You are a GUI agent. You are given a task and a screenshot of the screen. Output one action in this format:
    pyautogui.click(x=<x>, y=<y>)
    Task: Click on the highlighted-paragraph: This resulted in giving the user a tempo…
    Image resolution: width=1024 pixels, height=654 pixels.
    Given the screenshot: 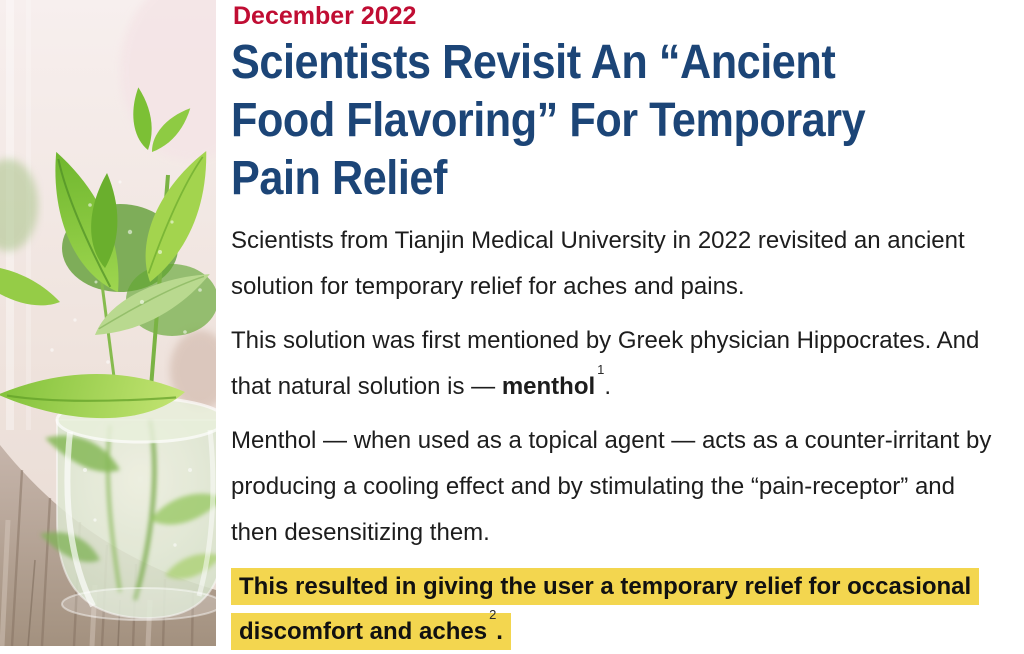 What is the action you would take?
    pyautogui.click(x=617, y=609)
    